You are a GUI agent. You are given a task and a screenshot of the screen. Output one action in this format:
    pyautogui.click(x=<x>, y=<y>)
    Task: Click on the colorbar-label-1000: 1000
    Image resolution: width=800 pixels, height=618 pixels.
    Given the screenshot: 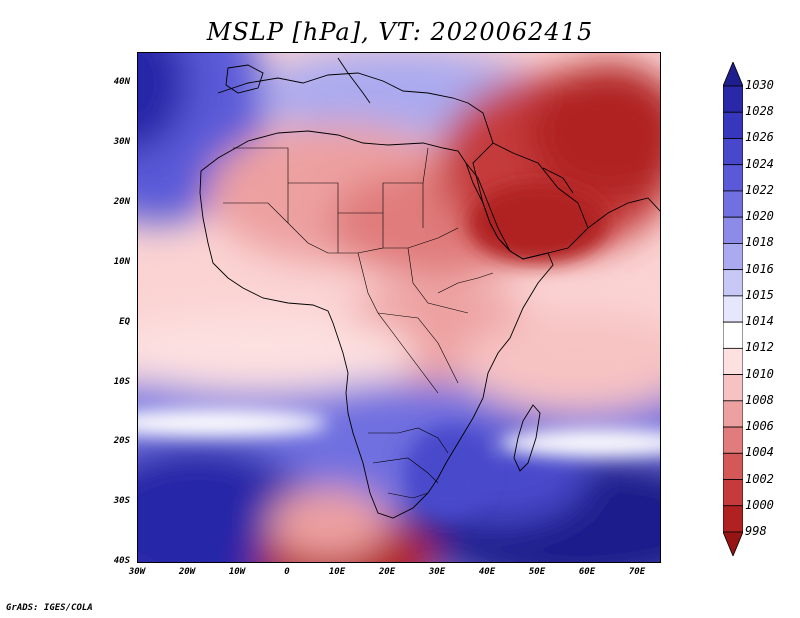 What is the action you would take?
    pyautogui.click(x=759, y=504)
    